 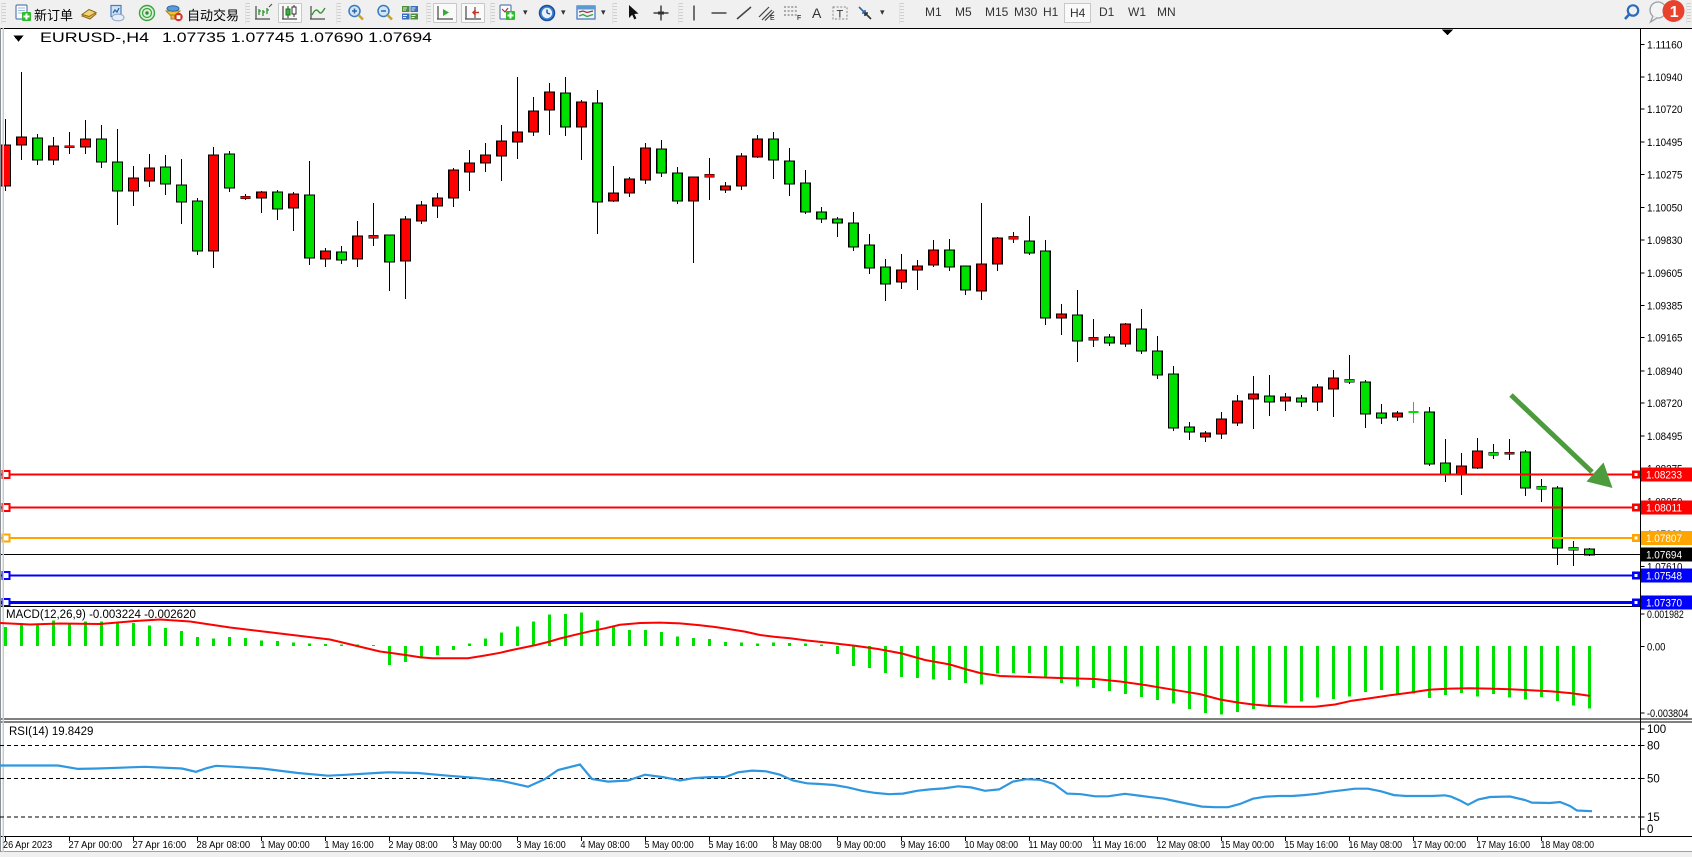 I want to click on svg-text: T, so click(x=840, y=15).